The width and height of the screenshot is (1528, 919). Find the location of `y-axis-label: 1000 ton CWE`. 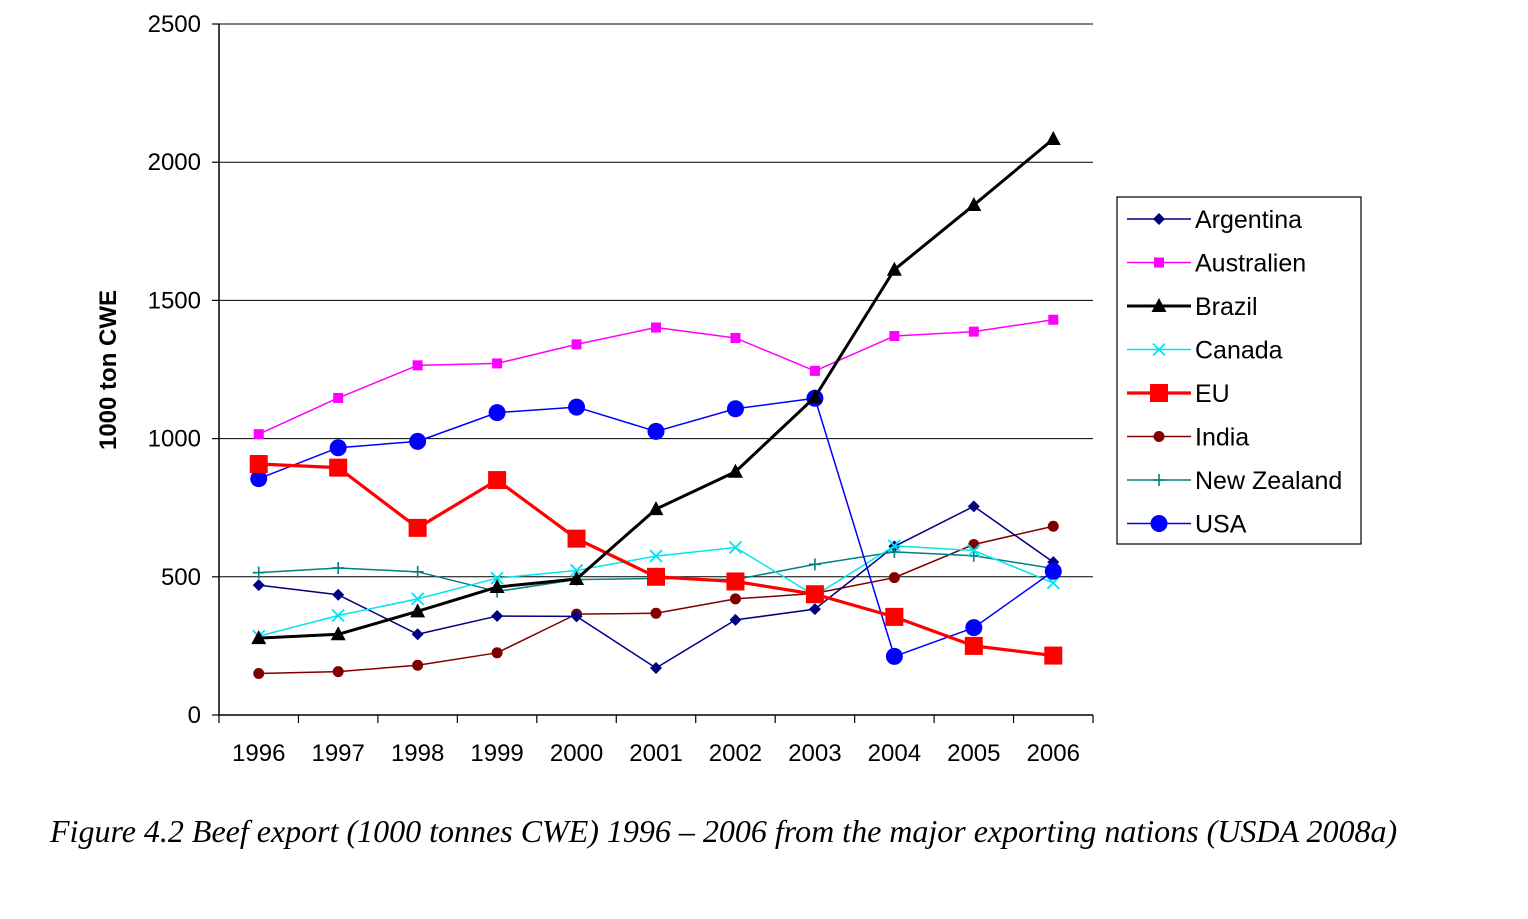

y-axis-label: 1000 ton CWE is located at coordinates (108, 370).